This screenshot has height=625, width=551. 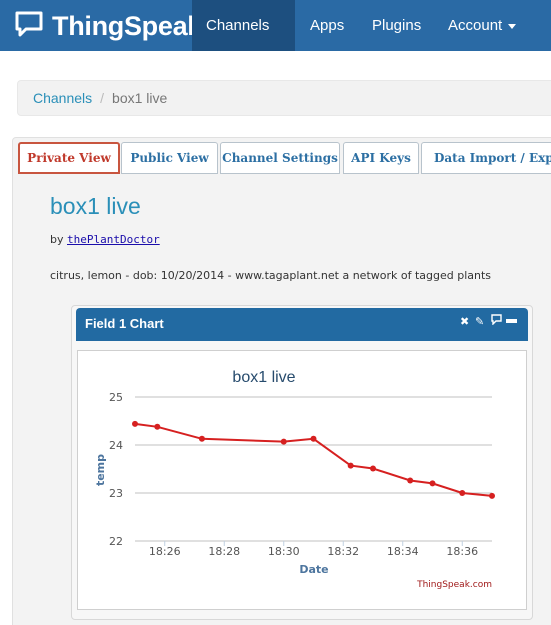 I want to click on y-tick-label: 23, so click(x=116, y=493).